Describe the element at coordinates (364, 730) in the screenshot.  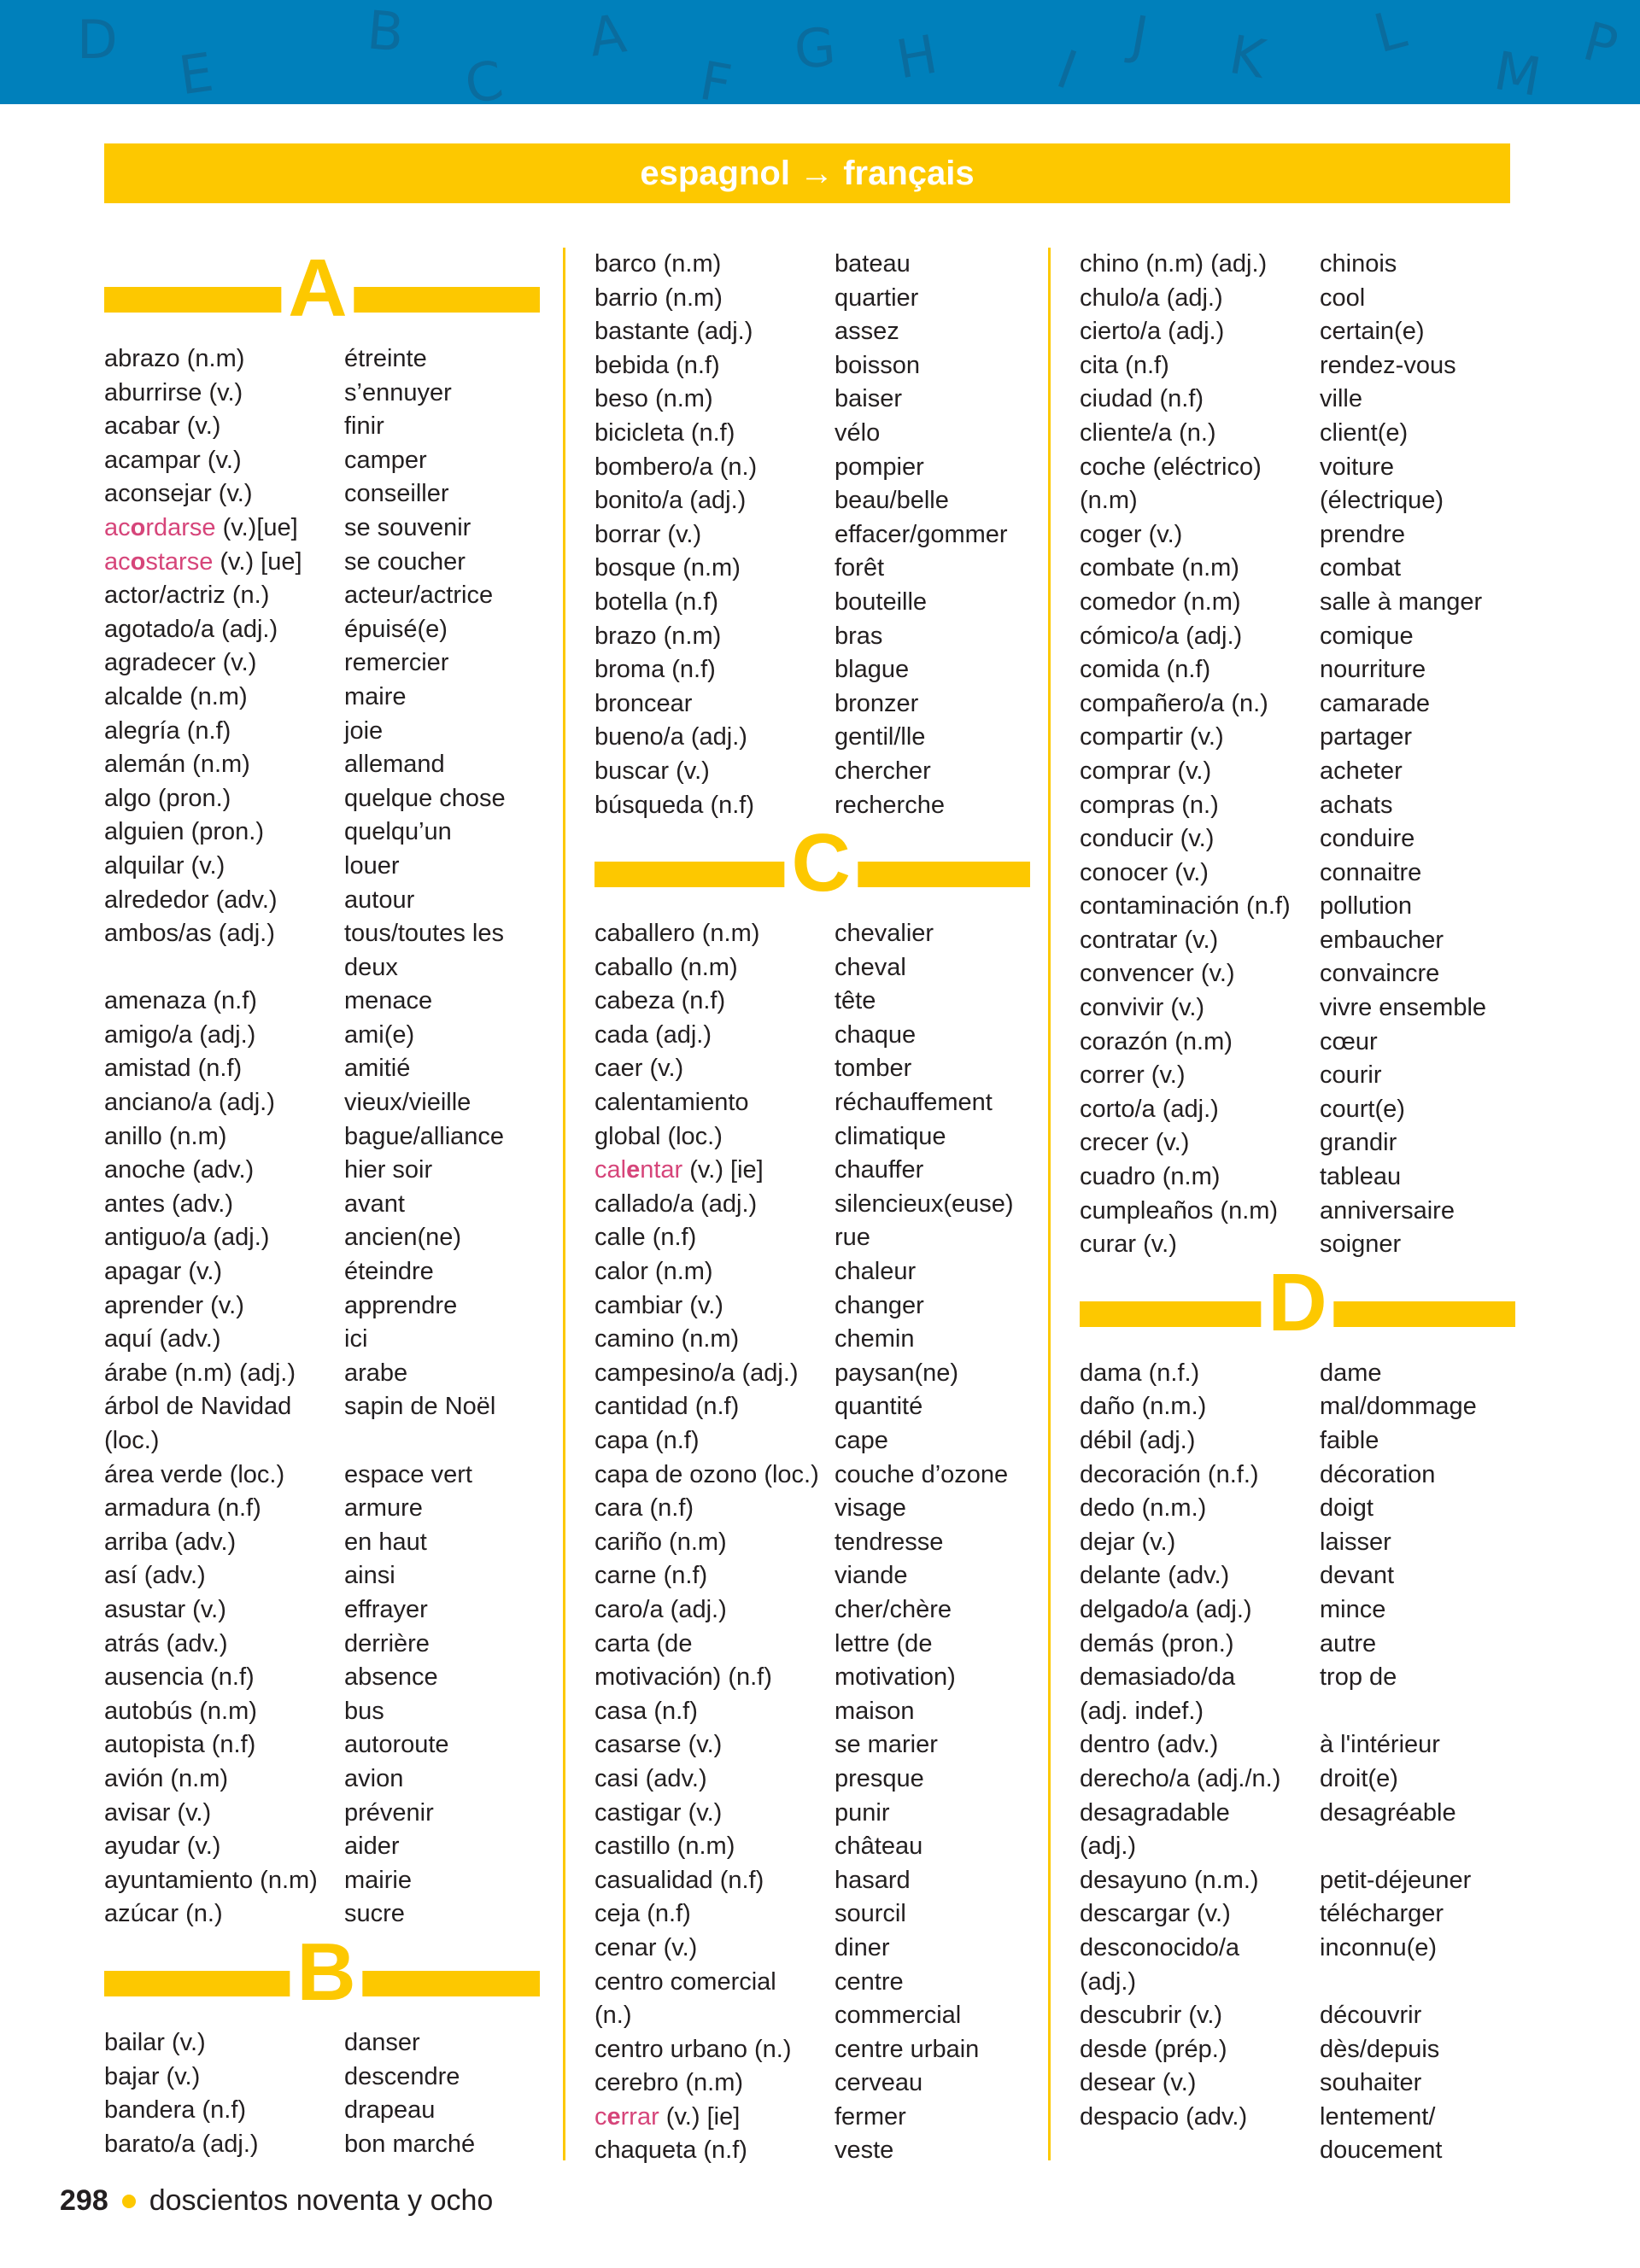
I see `french-translation: joie` at that location.